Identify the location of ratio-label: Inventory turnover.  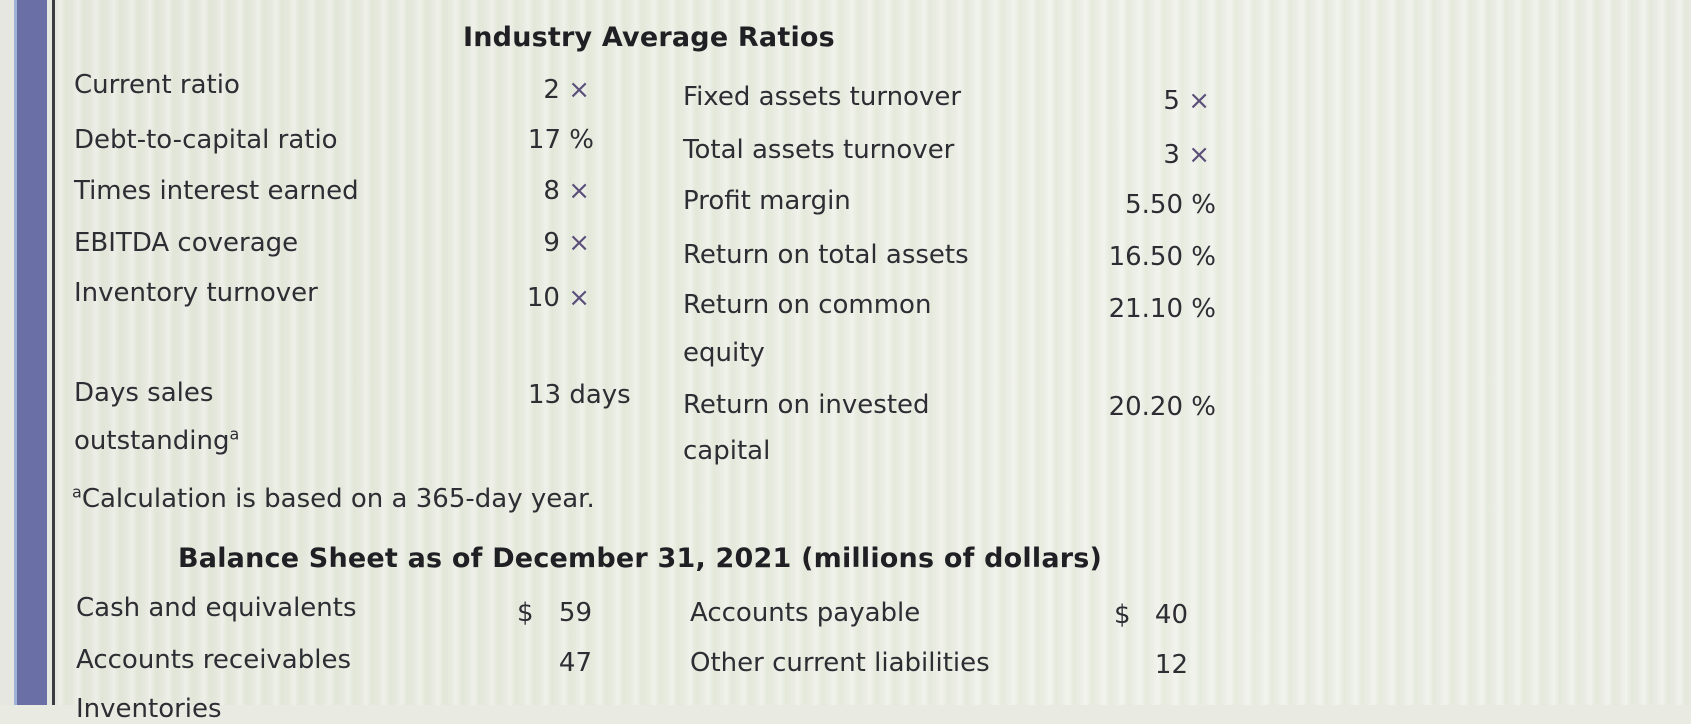
(196, 293).